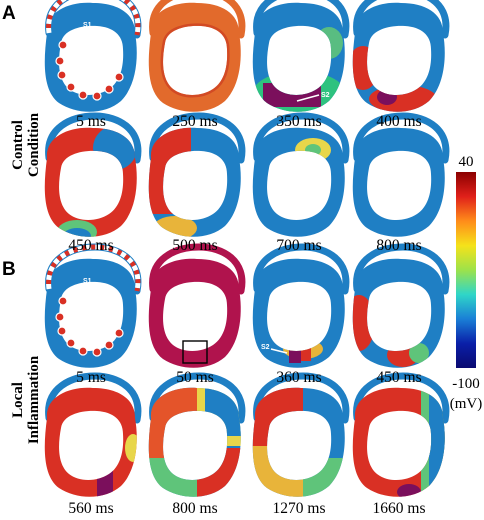 The image size is (484, 520). I want to click on time-label: 360 ms, so click(298, 377).